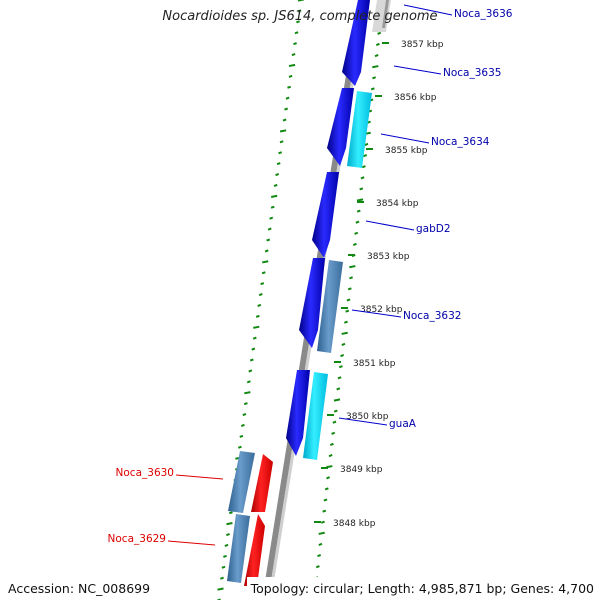  I want to click on kbp-tick: 3855 kbp, so click(397, 151).